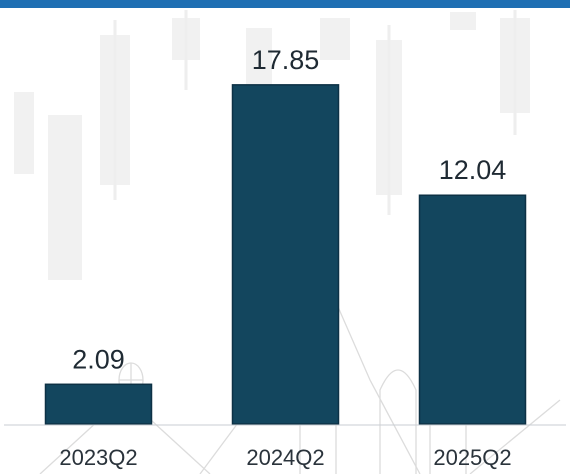 The height and width of the screenshot is (474, 570). Describe the element at coordinates (98, 404) in the screenshot. I see `bar-2023Q2` at that location.